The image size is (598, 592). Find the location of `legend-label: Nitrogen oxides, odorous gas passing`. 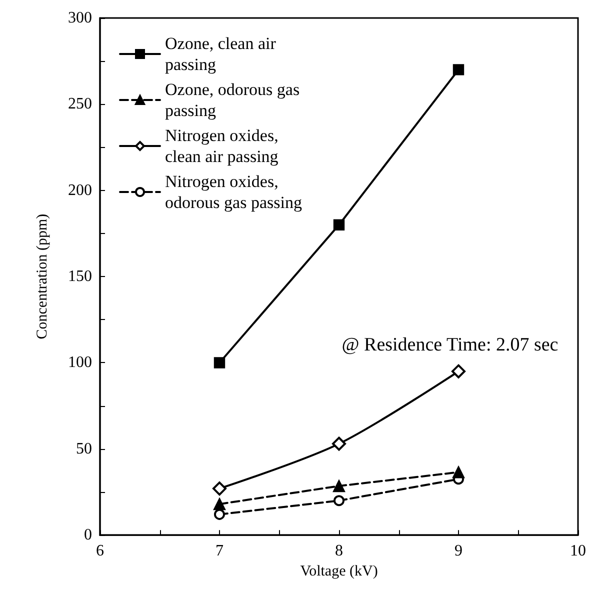

legend-label: Nitrogen oxides, odorous gas passing is located at coordinates (233, 192).